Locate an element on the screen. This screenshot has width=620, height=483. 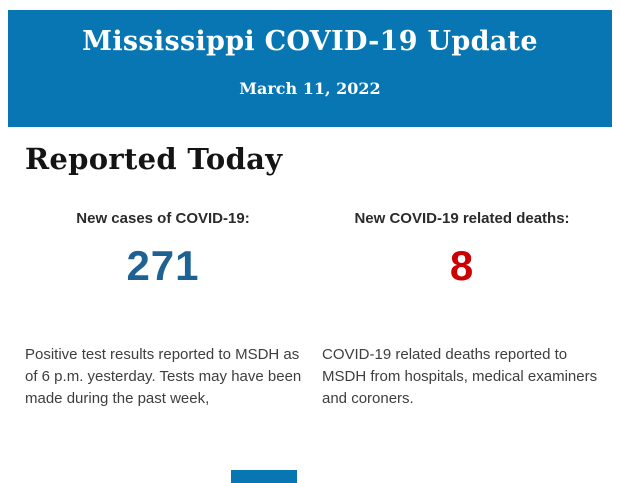
report-date: March 11, 2022 is located at coordinates (310, 89).